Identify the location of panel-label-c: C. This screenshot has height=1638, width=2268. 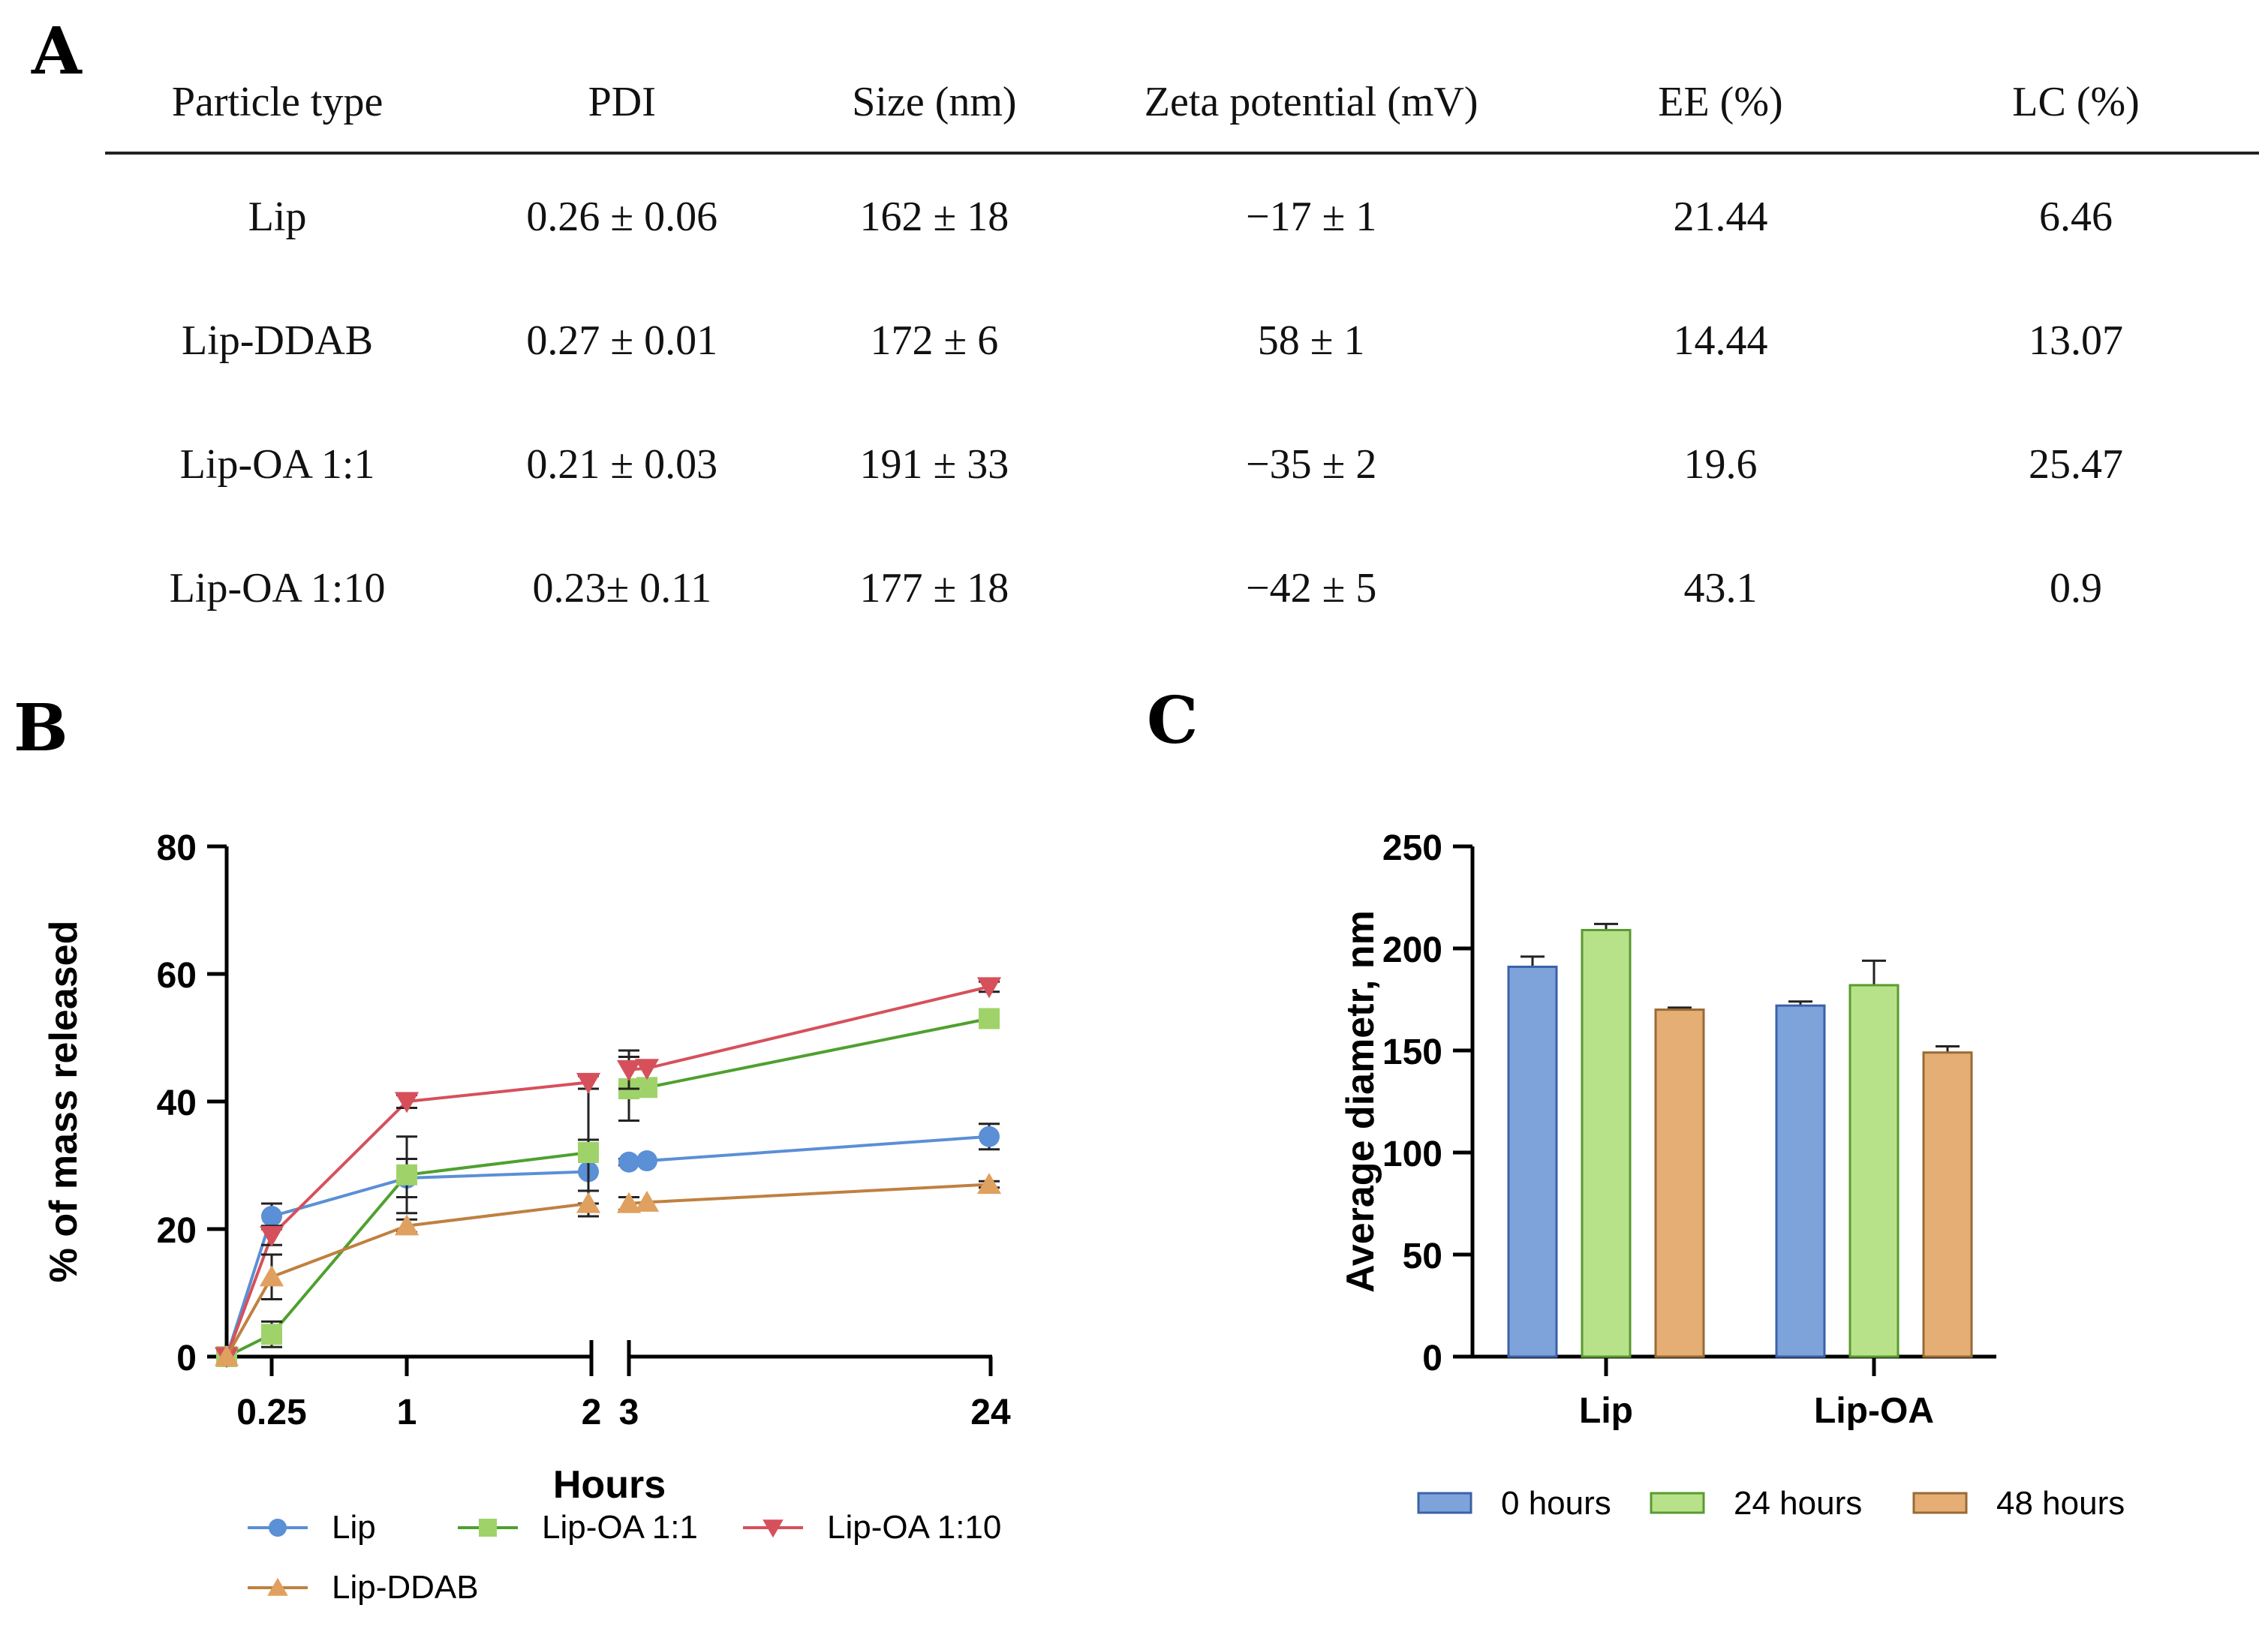
(1173, 721).